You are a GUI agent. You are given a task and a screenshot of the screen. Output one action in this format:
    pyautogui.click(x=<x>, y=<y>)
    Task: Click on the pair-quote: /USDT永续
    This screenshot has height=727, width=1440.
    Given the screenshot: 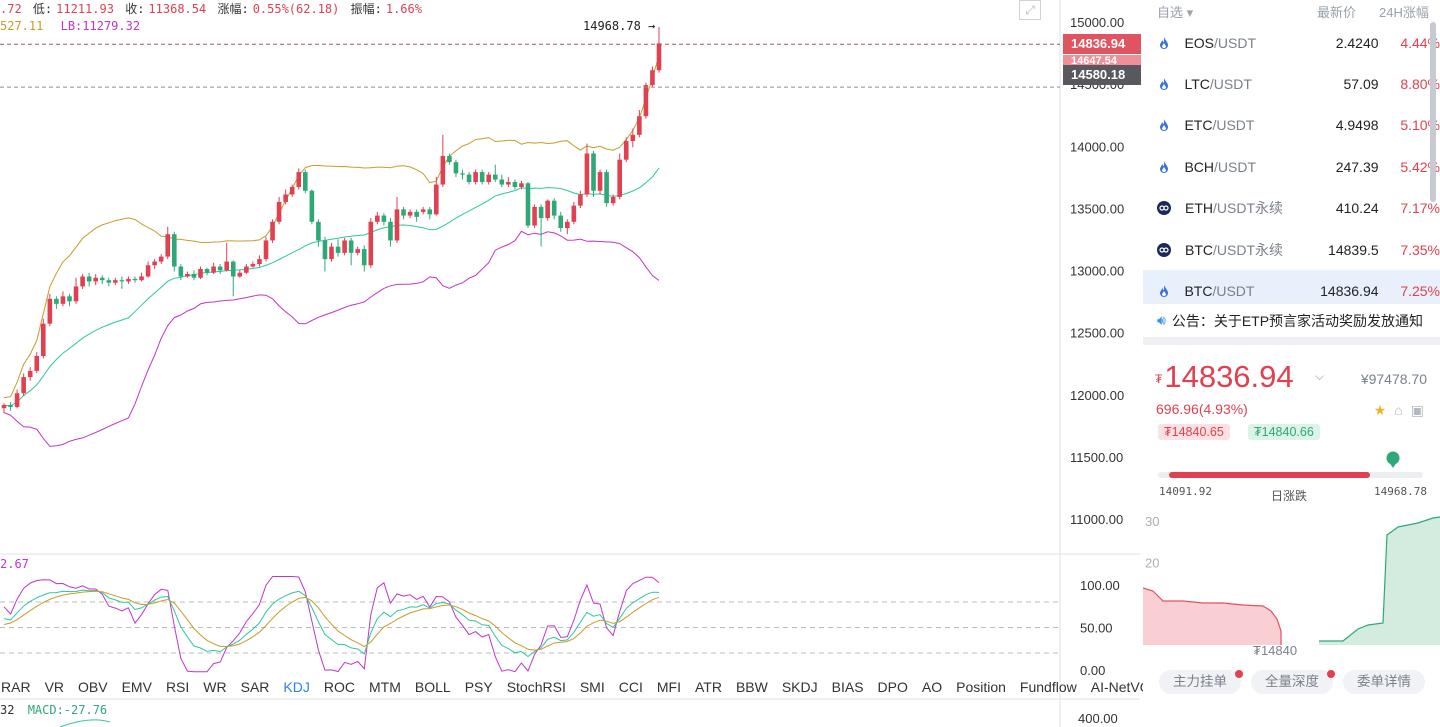 What is the action you would take?
    pyautogui.click(x=1248, y=208)
    